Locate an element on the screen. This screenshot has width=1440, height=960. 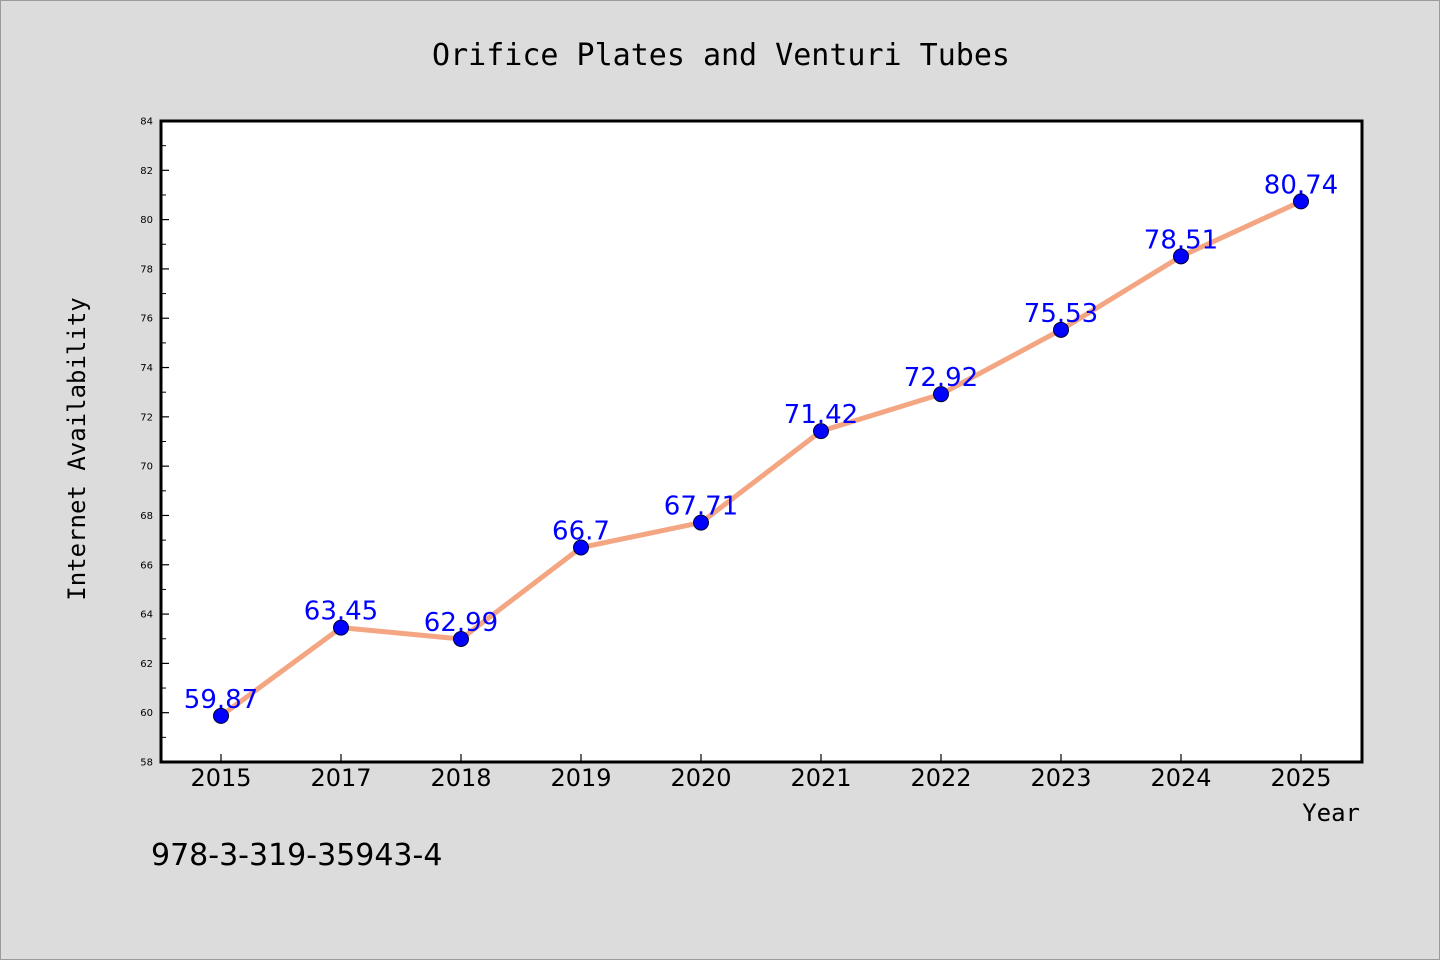
x-tick-label: 2015 is located at coordinates (220, 778).